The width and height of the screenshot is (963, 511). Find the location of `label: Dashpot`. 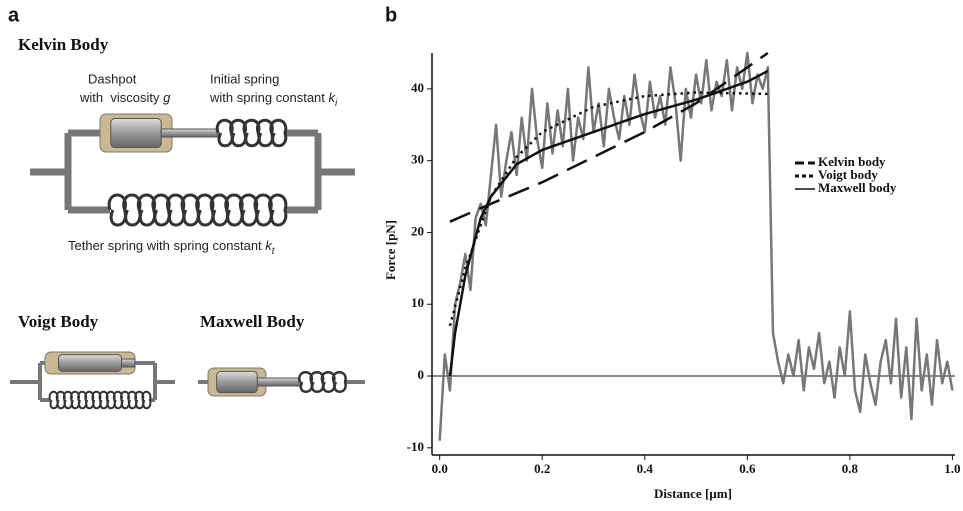

label: Dashpot is located at coordinates (112, 78).